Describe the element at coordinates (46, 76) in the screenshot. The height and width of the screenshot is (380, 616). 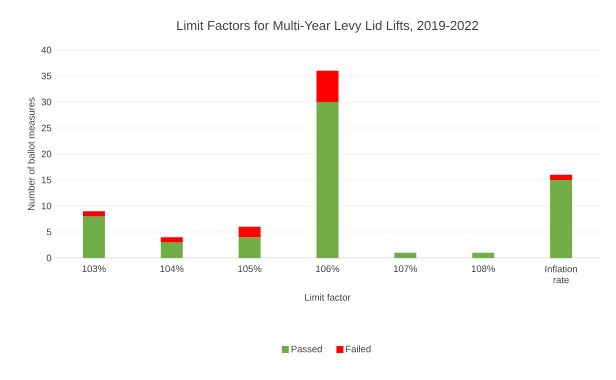
I see `y-tick-label: 35` at that location.